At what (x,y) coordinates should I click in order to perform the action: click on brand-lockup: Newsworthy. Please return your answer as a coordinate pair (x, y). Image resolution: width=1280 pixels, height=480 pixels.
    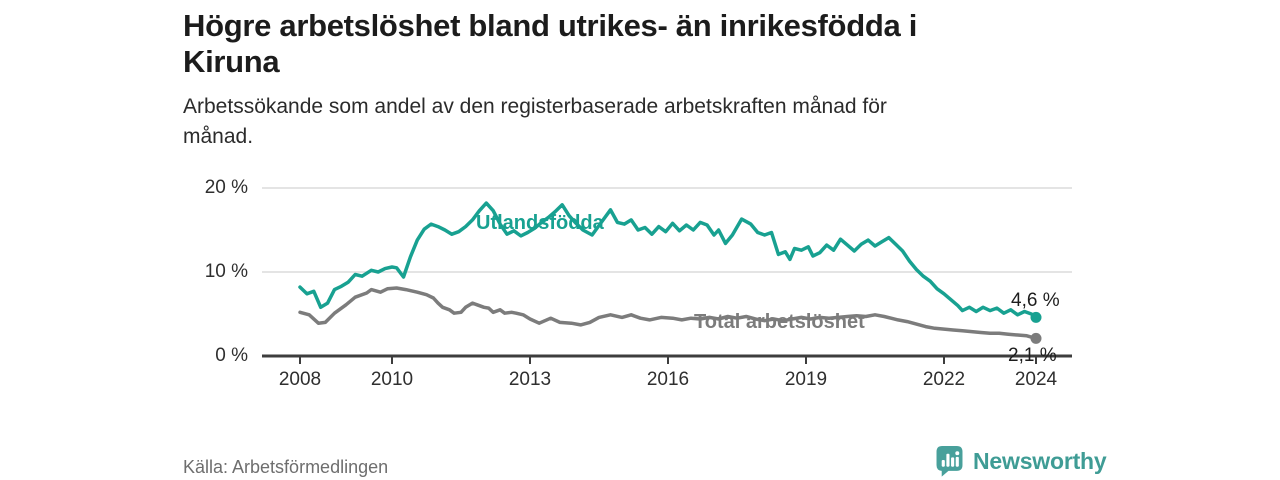
    Looking at the image, I should click on (1021, 461).